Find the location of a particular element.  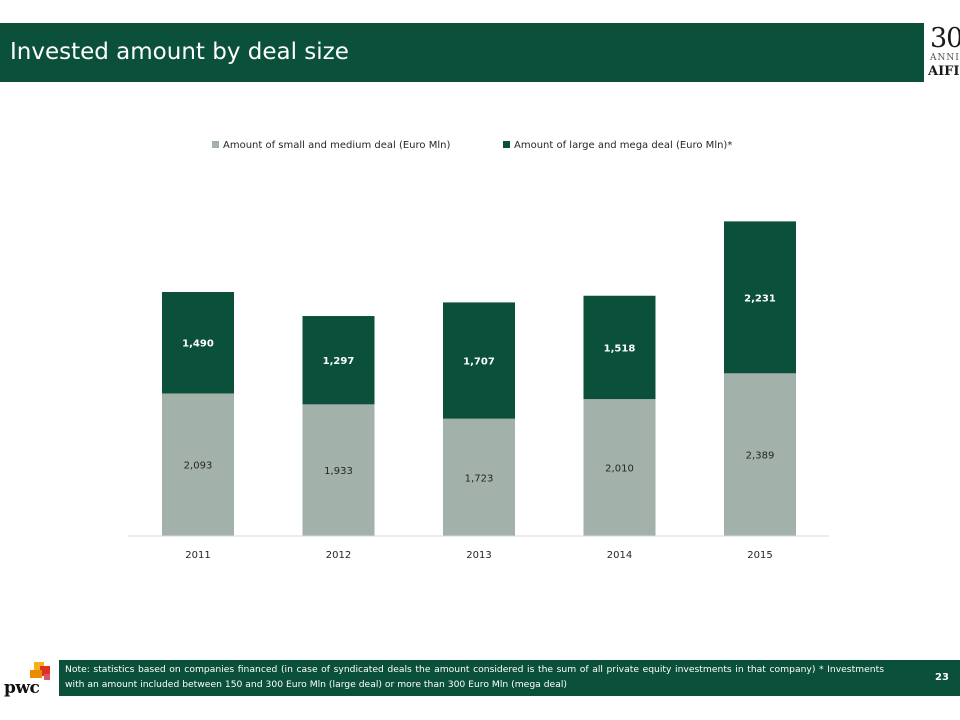

x-axis-ticks: 2011 2012 2013 2014 2015 is located at coordinates (478, 555).